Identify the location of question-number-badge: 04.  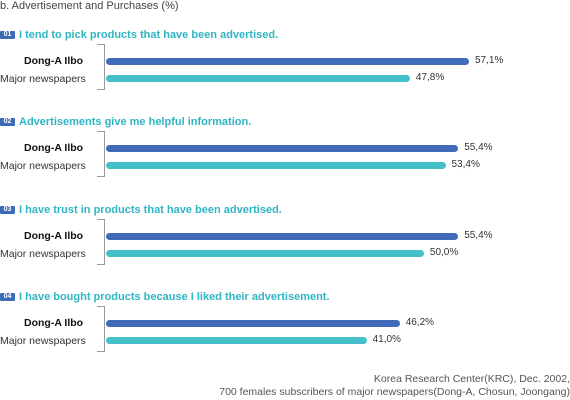
(7, 297).